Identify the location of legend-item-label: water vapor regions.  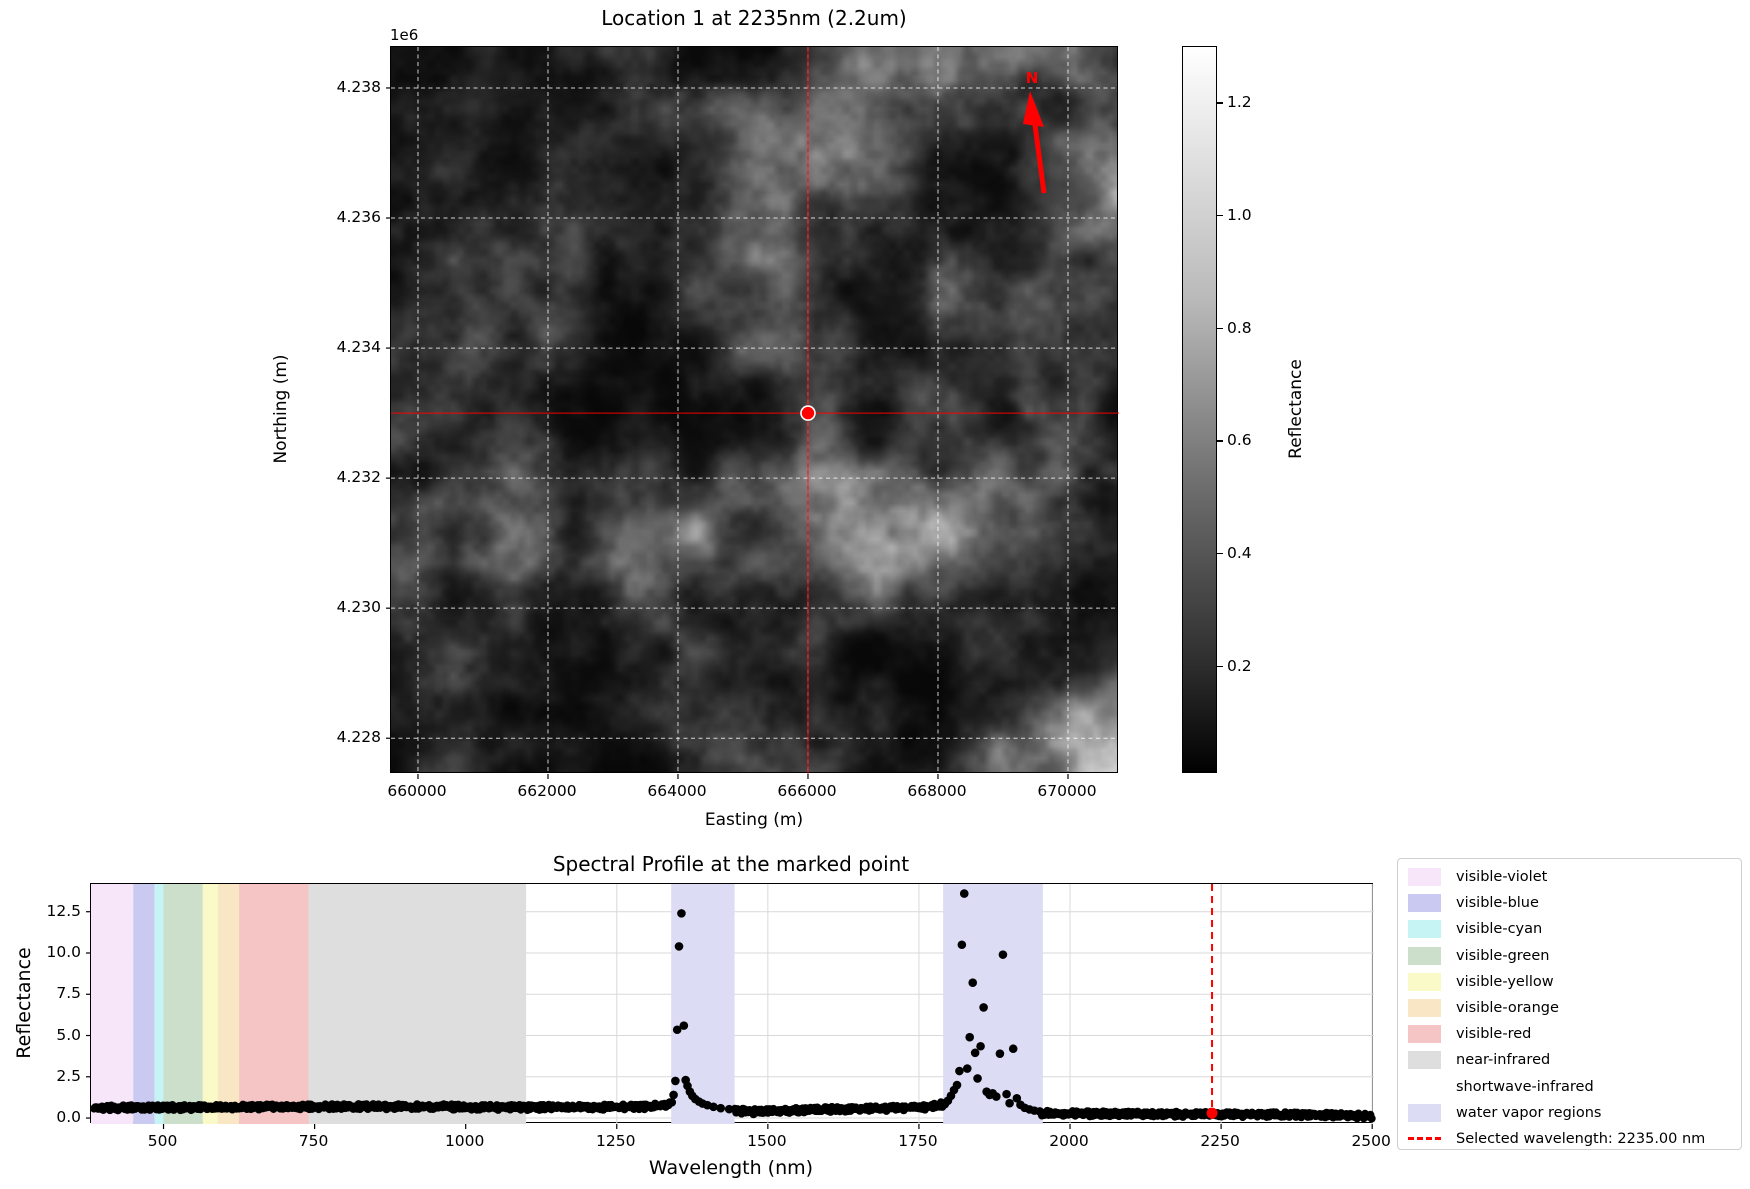
(1529, 1112).